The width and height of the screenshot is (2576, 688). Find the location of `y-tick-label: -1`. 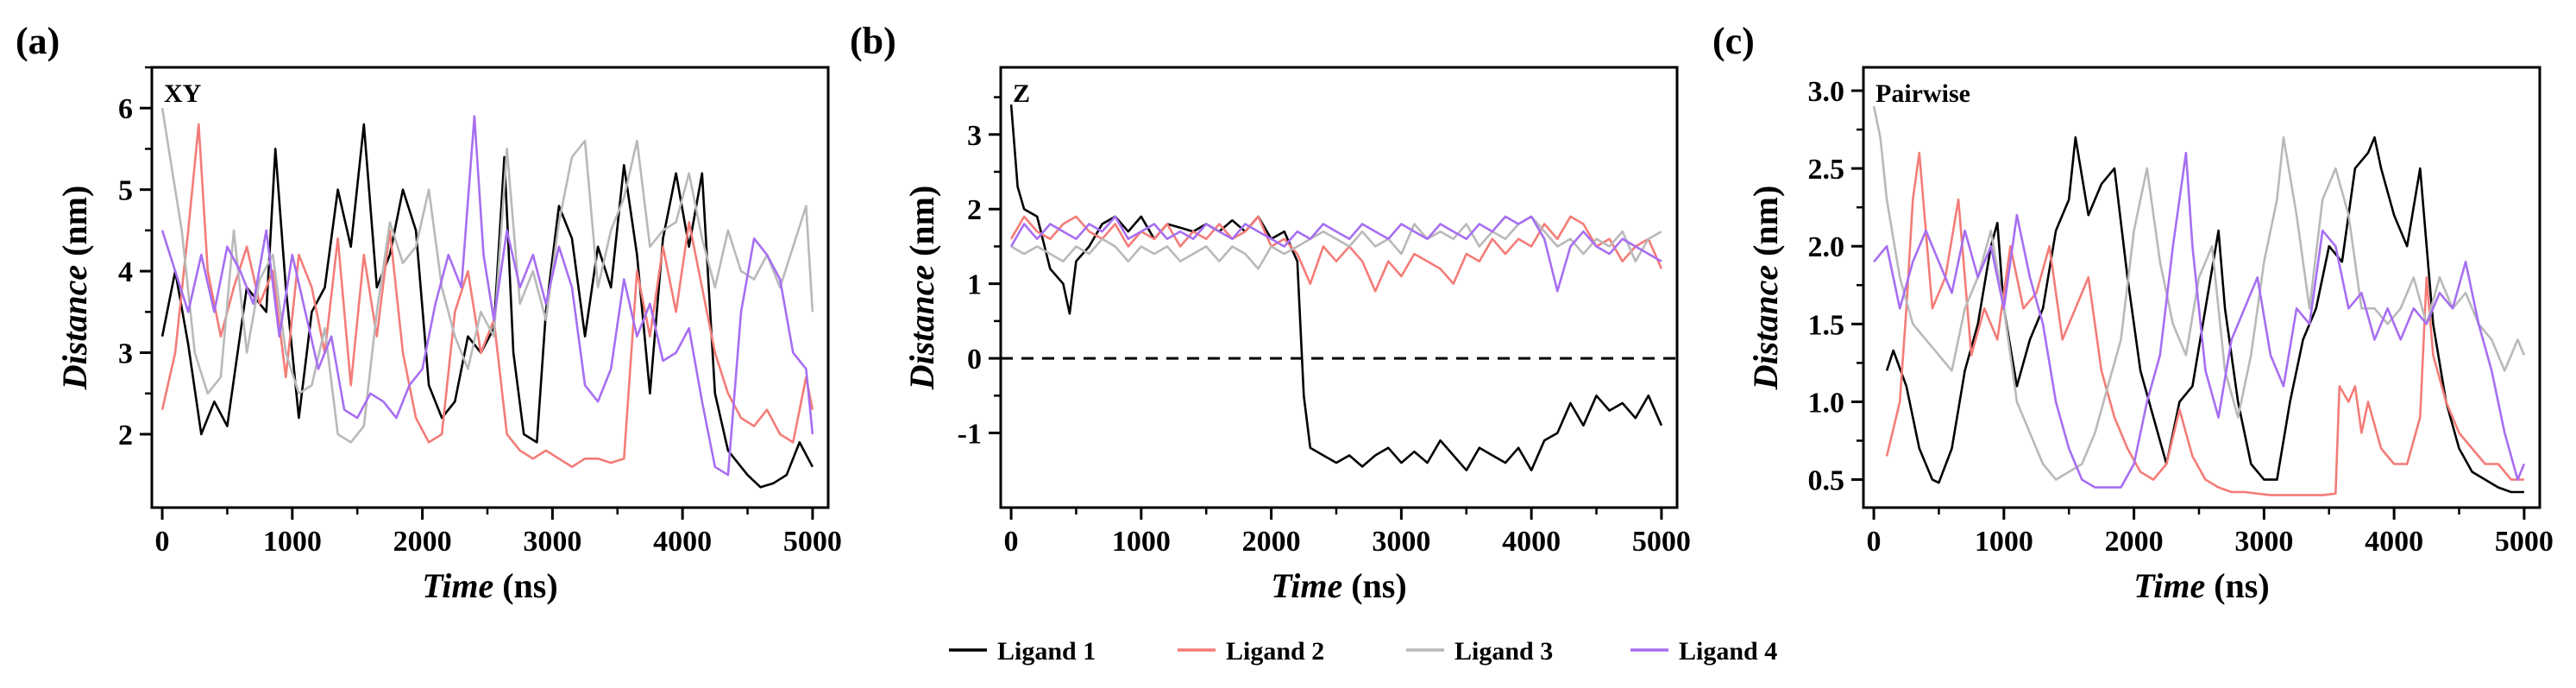

y-tick-label: -1 is located at coordinates (970, 435).